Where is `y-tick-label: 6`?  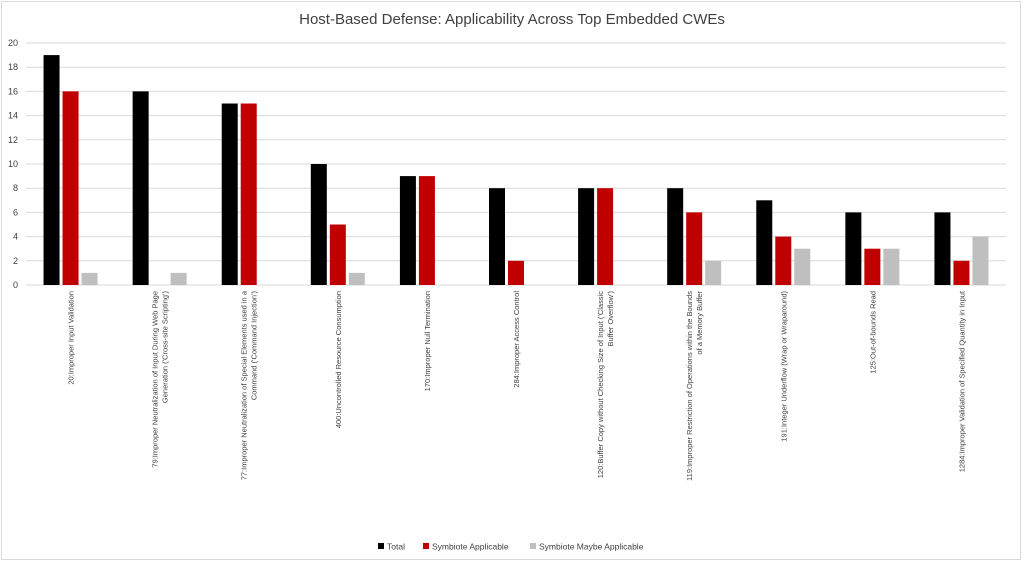
y-tick-label: 6 is located at coordinates (15, 212).